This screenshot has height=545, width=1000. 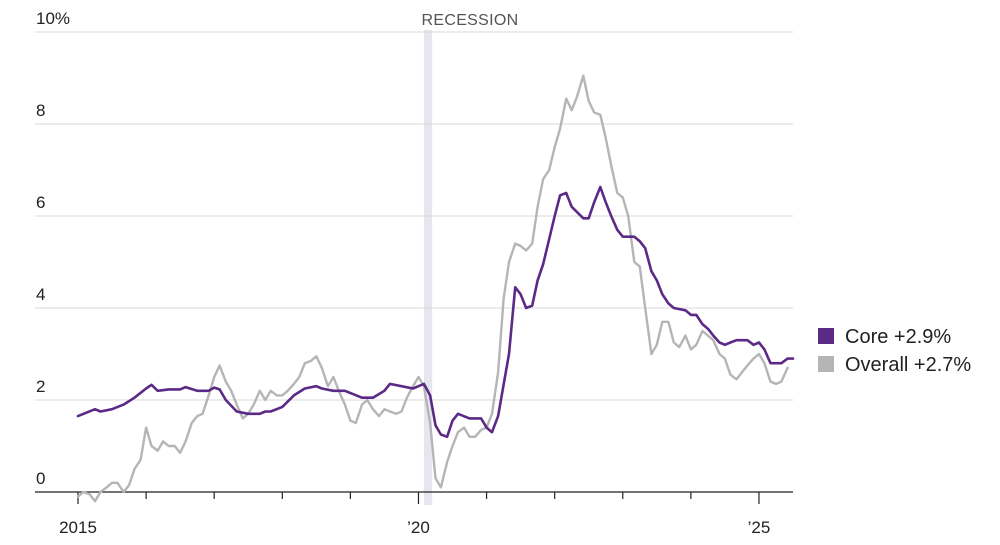 I want to click on y-axis: 0 2 4 6 8 10%, so click(x=53, y=248).